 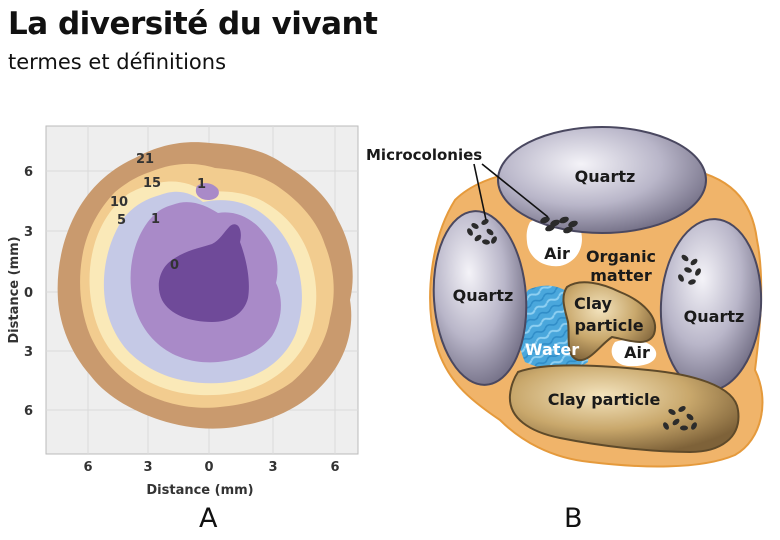 What do you see at coordinates (483, 295) in the screenshot?
I see `quartz-left-label: Quartz` at bounding box center [483, 295].